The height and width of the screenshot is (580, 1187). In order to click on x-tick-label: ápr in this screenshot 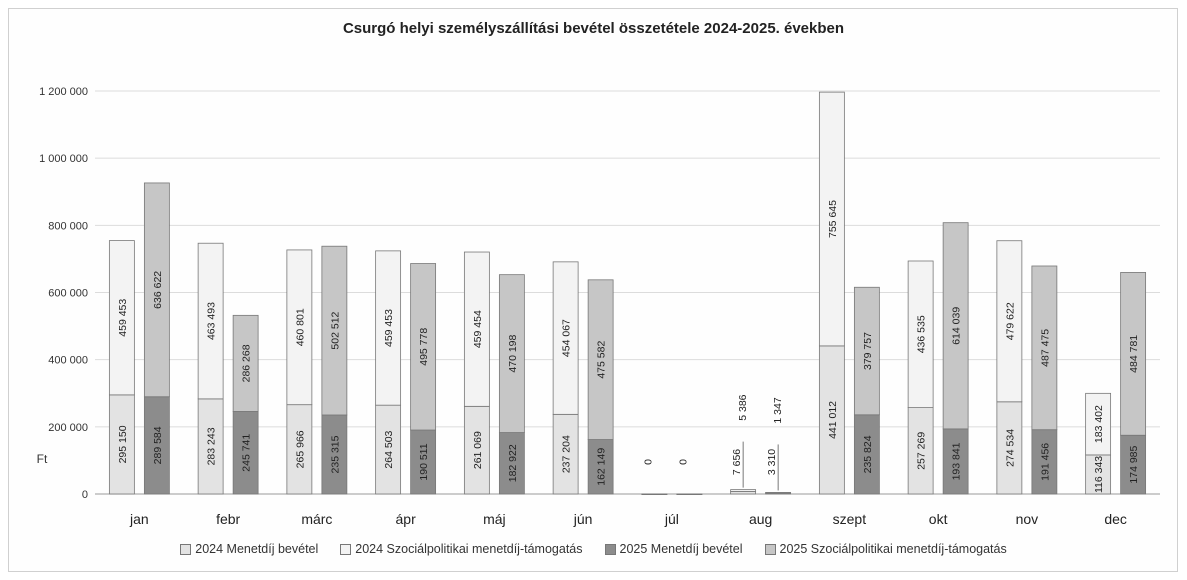, I will do `click(406, 519)`.